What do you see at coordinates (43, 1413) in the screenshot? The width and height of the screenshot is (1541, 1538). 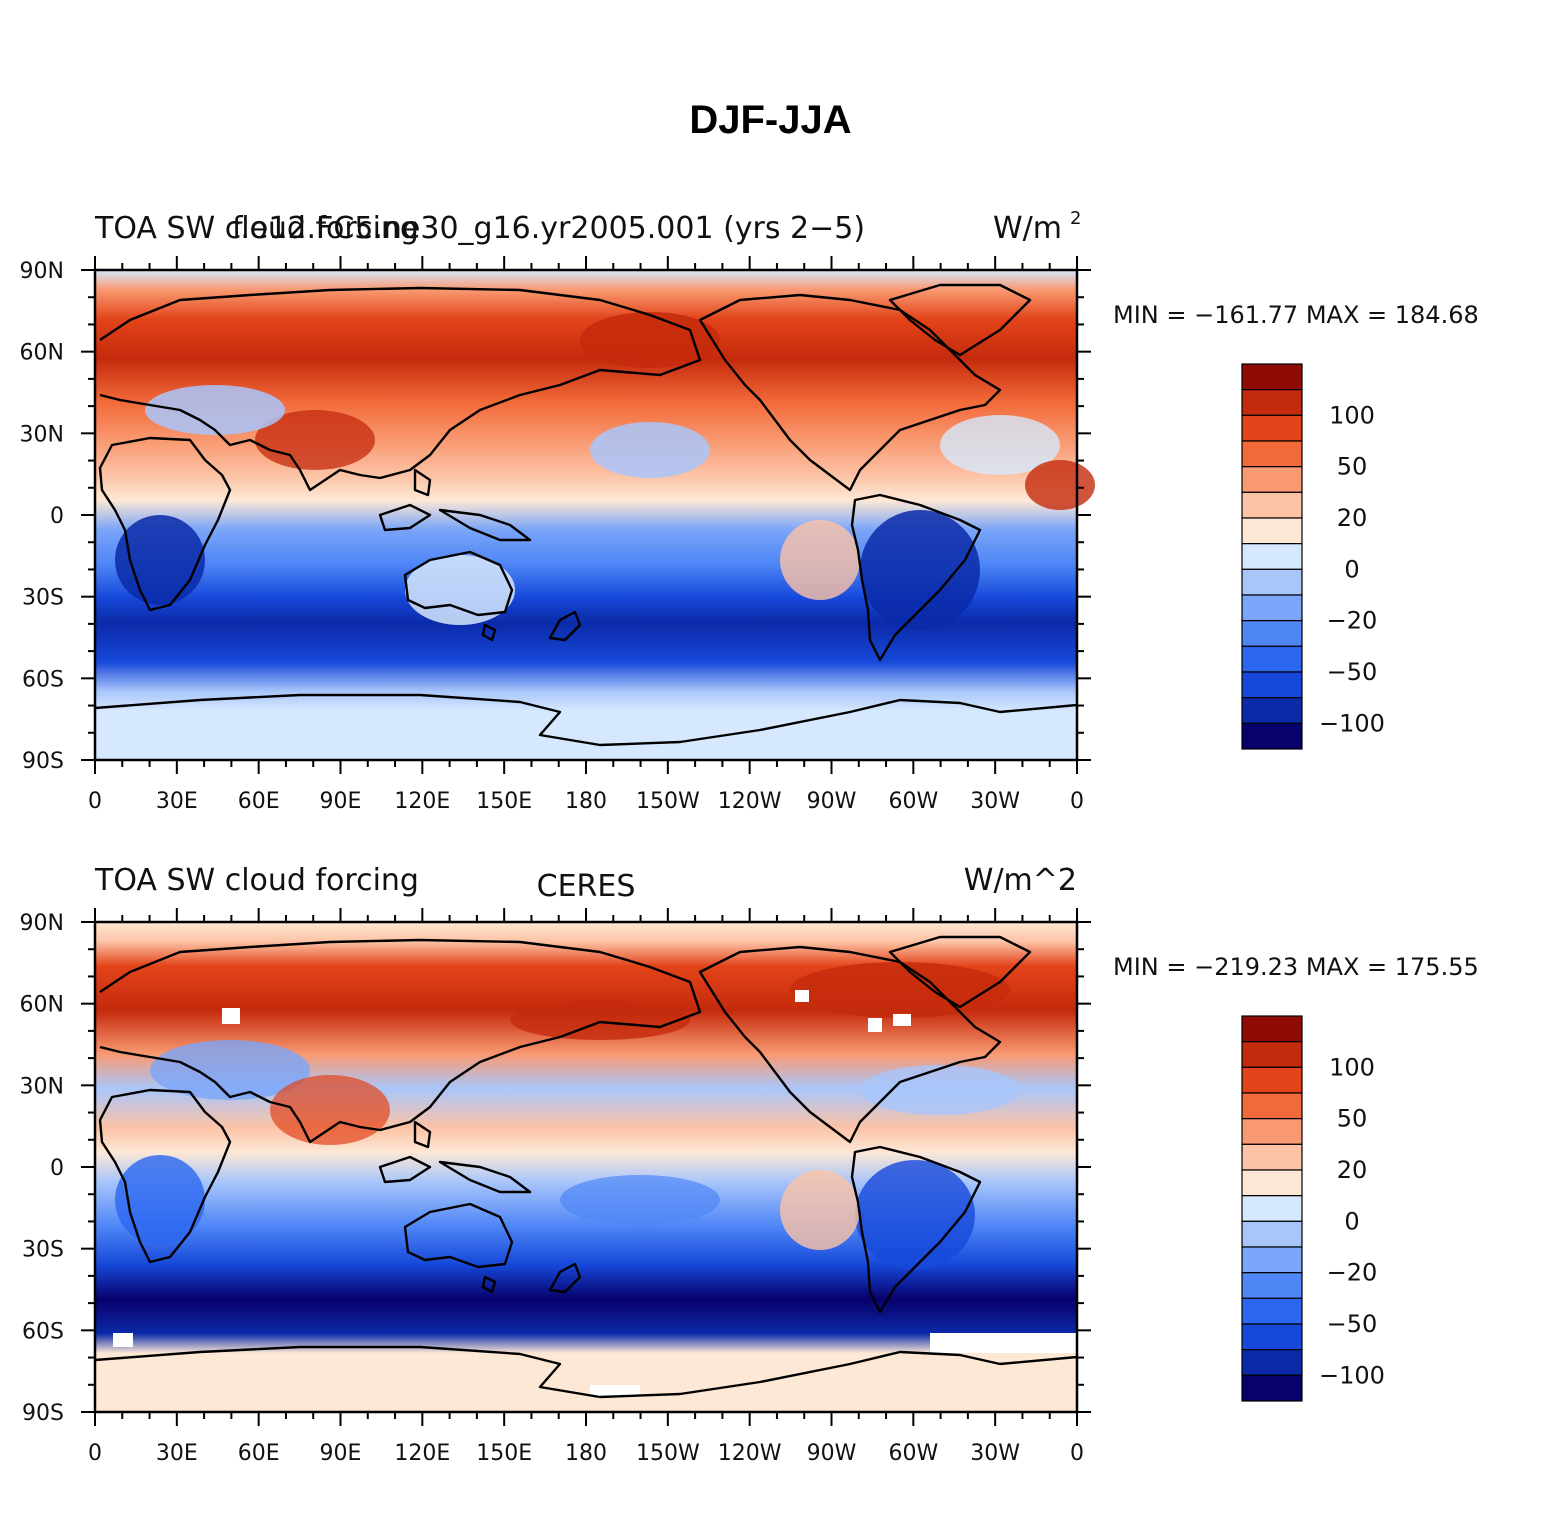 I see `y-tick-label: 90S` at bounding box center [43, 1413].